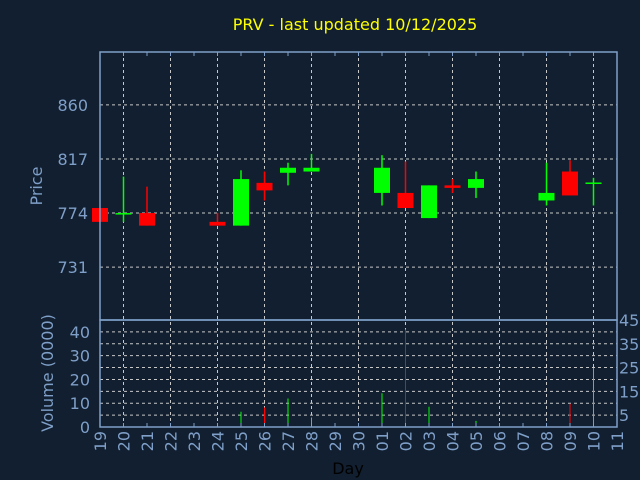 The image size is (640, 480). I want to click on x-tick-label: 27, so click(288, 441).